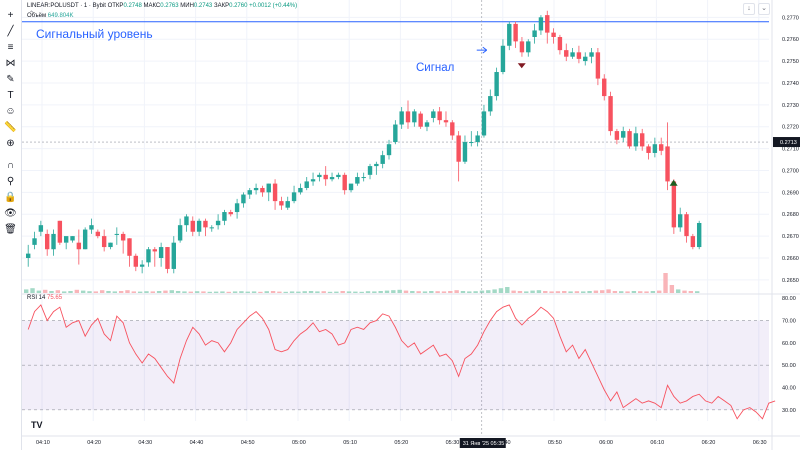  What do you see at coordinates (10, 165) in the screenshot?
I see `magnet-icon: ∩` at bounding box center [10, 165].